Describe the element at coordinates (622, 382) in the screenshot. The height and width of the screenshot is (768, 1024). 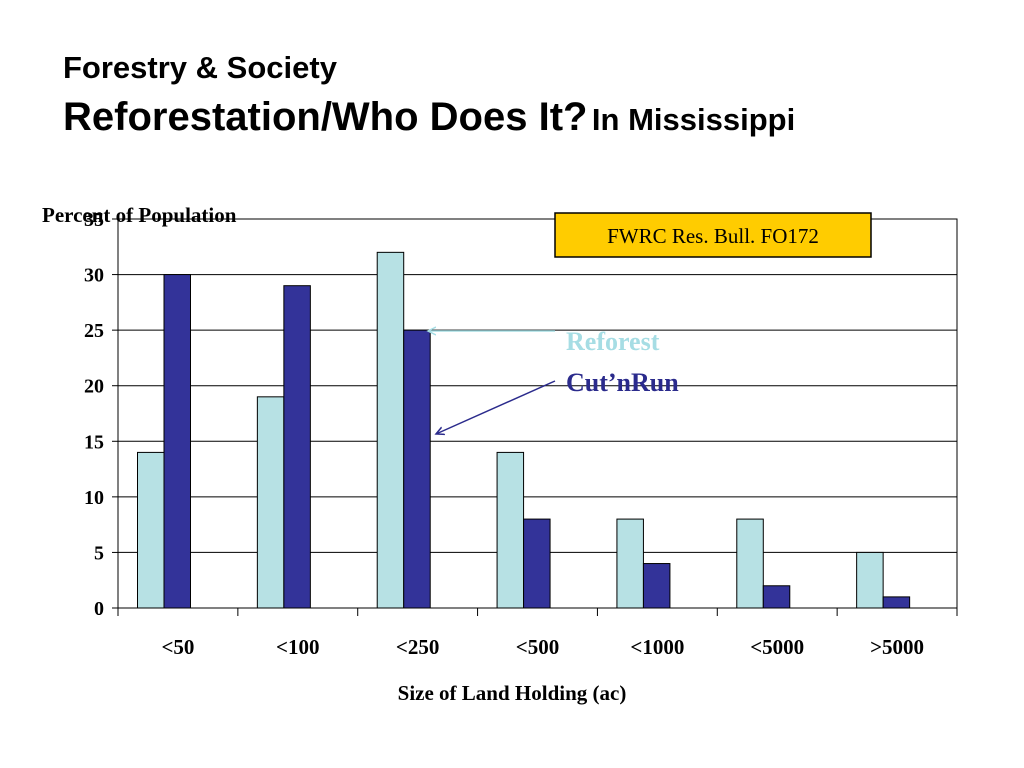
I see `legend-cutnrun-label: Cut’nRun` at that location.